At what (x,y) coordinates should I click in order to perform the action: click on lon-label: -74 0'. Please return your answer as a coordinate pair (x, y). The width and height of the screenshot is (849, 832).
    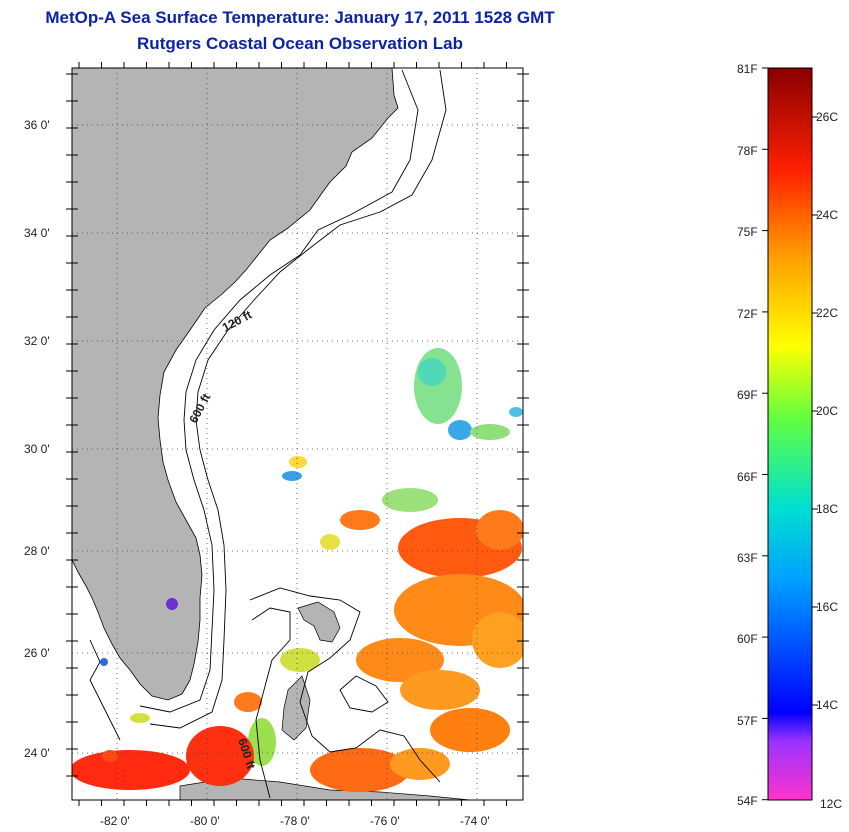
    Looking at the image, I should click on (475, 821).